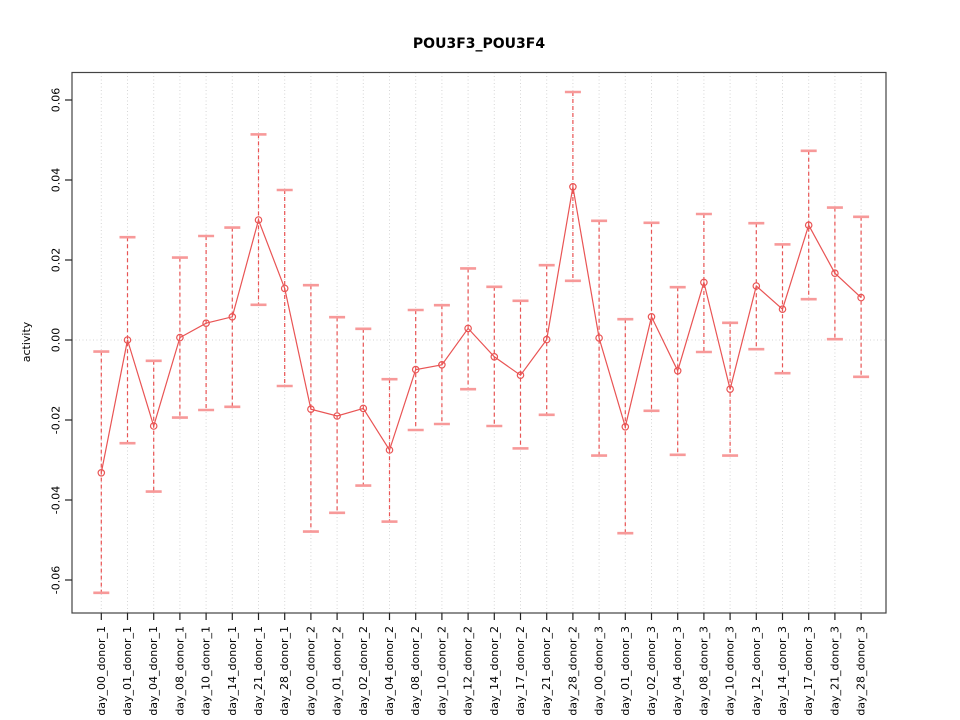  What do you see at coordinates (572, 671) in the screenshot?
I see `x-tick-label: day_28_donor_2` at bounding box center [572, 671].